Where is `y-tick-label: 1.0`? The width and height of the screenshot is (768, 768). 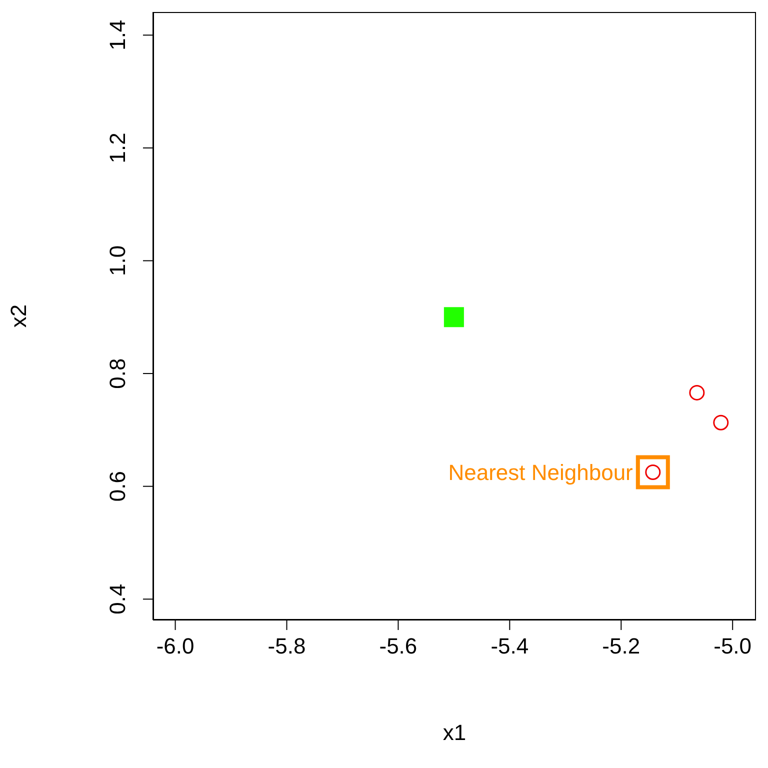 y-tick-label: 1.0 is located at coordinates (117, 260).